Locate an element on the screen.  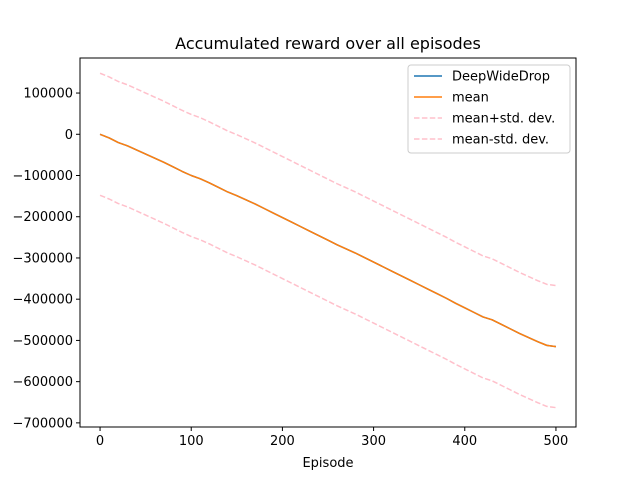
x-tick-label: 300 is located at coordinates (373, 441).